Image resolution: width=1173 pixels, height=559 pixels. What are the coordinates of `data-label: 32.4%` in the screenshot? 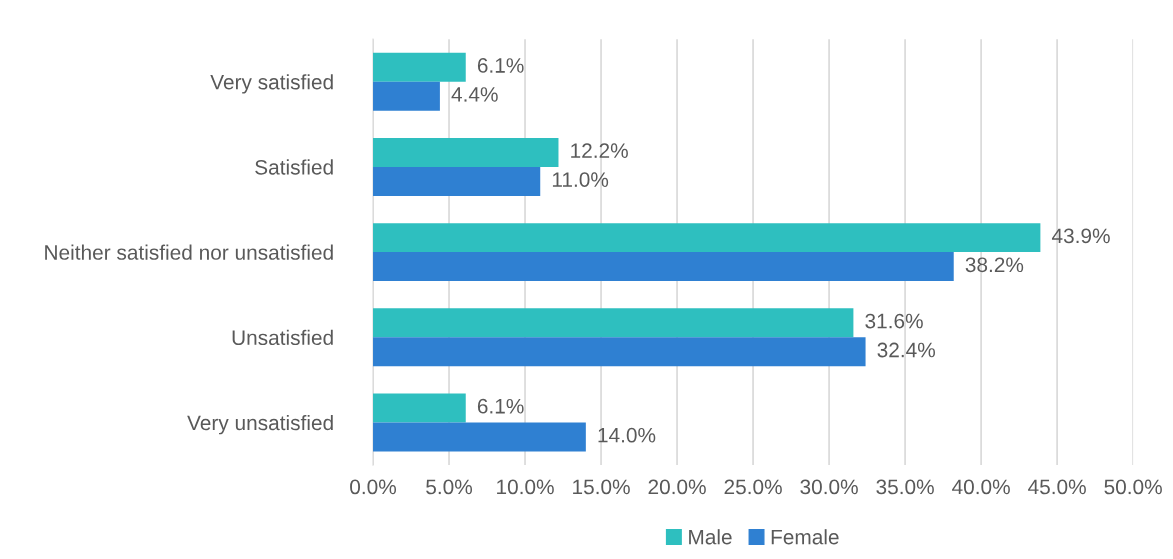 It's located at (906, 350).